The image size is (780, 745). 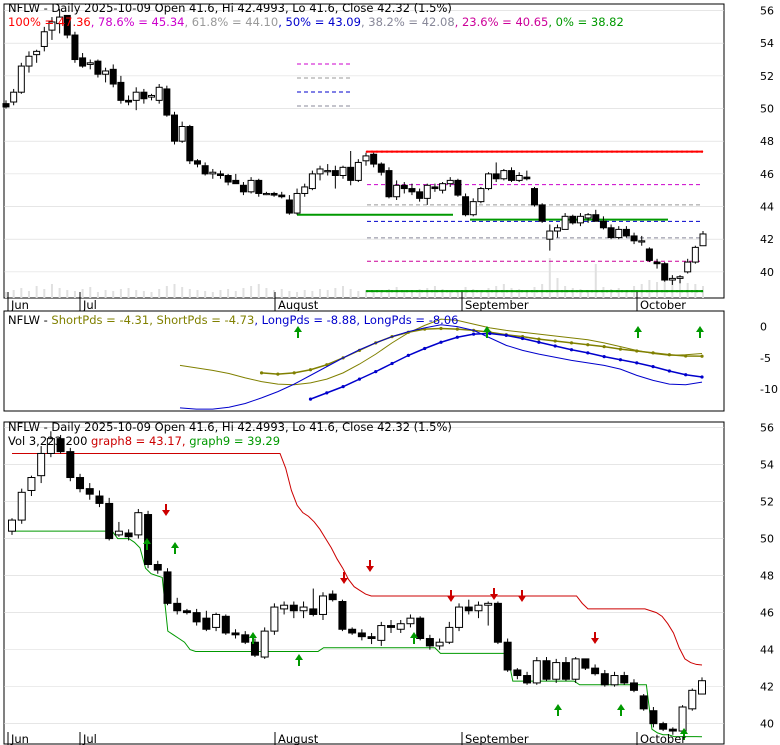 What do you see at coordinates (767, 11) in the screenshot?
I see `price-y-tick: 56` at bounding box center [767, 11].